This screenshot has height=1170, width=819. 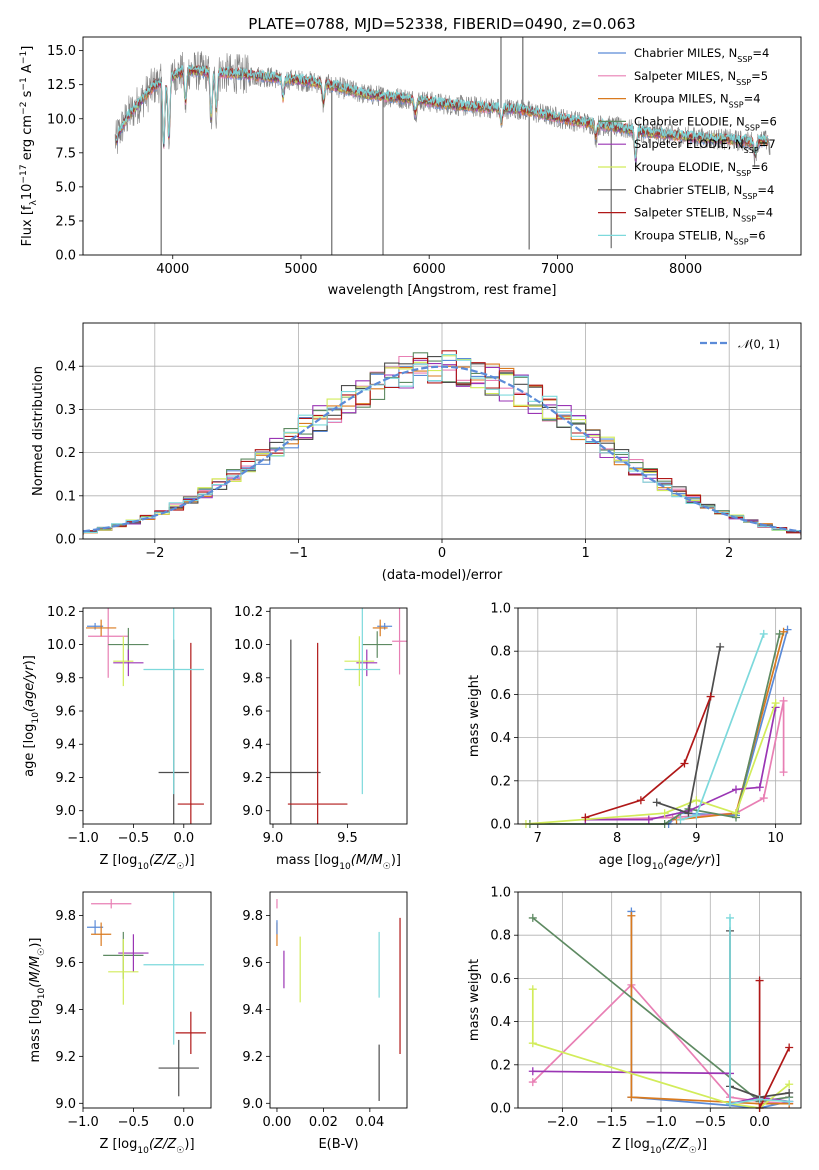 I want to click on y-tick-label: 12.5, so click(x=61, y=85).